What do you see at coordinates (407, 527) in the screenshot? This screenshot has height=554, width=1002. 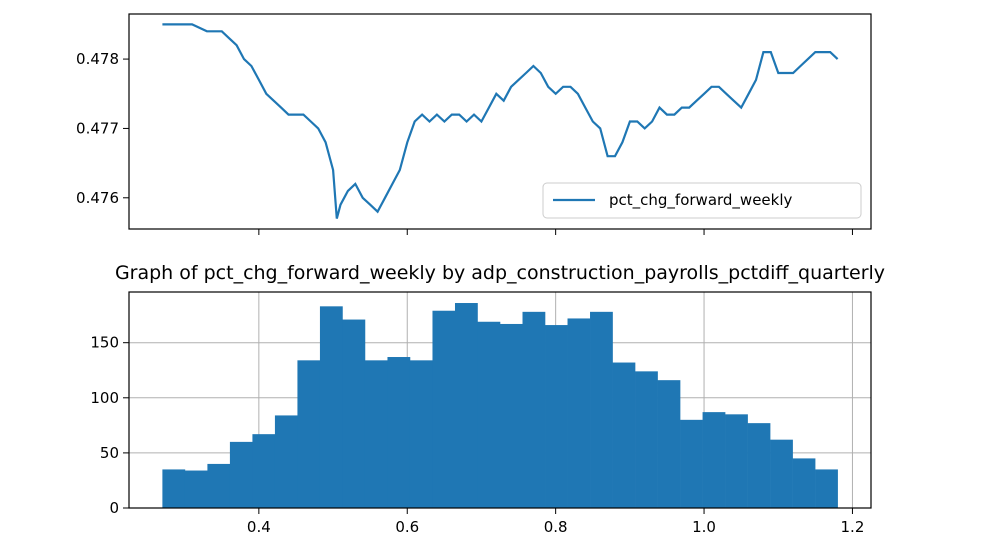 I see `histogram-x-tick-label: 0.6` at bounding box center [407, 527].